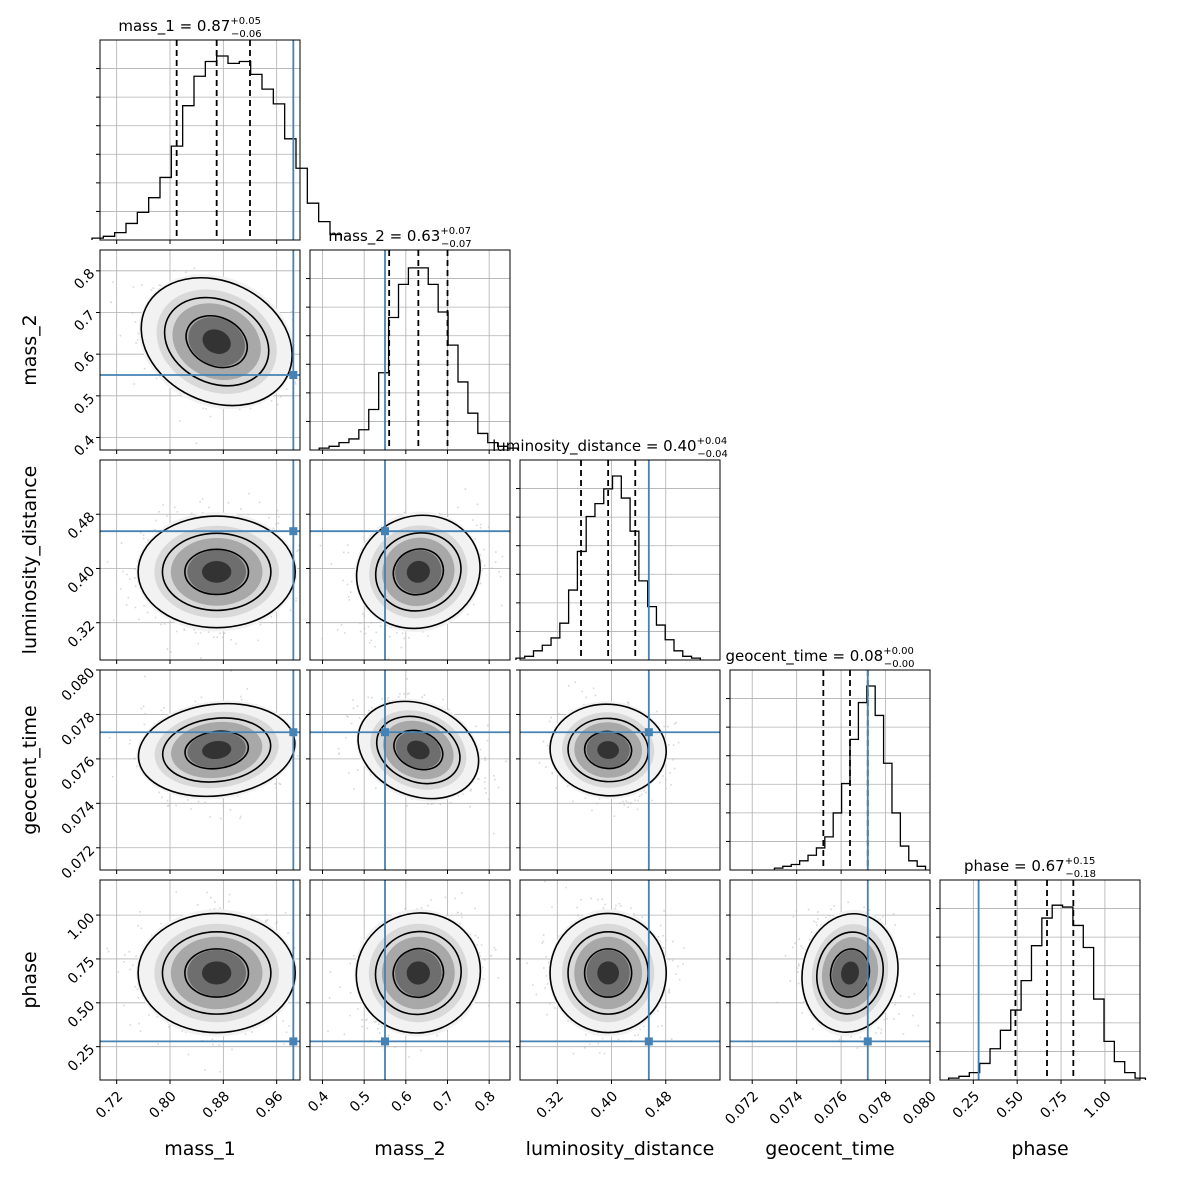  I want to click on x-tick-label: 0.75, so click(1053, 1104).